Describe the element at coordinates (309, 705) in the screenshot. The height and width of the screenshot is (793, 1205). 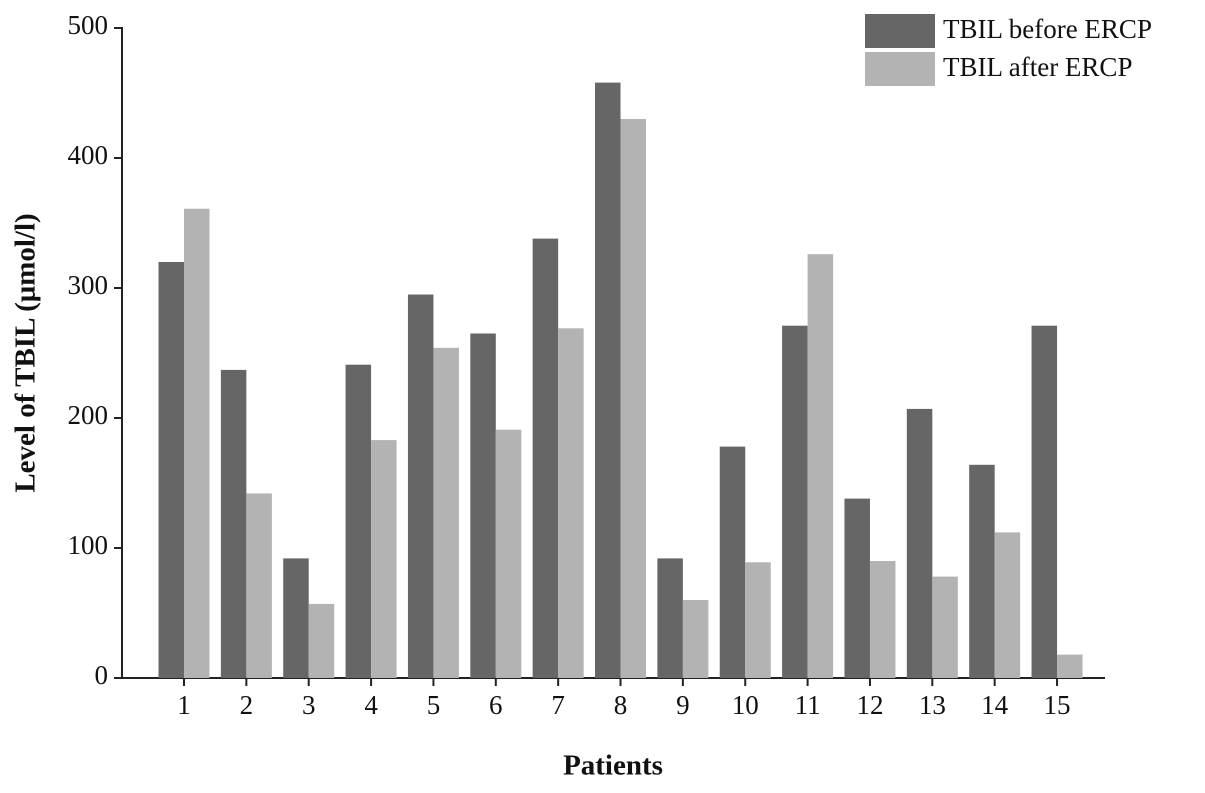
I see `x-tick-label: 3` at that location.